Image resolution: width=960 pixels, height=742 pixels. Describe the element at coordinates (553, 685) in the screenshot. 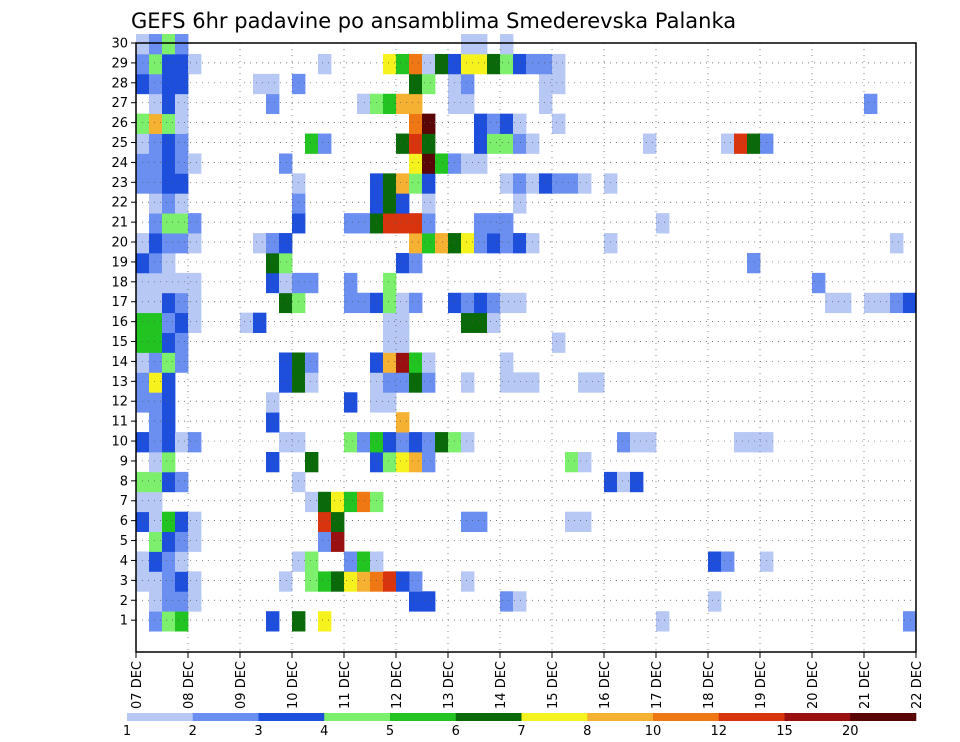

I see `x-tick-label: 15 DEC` at that location.